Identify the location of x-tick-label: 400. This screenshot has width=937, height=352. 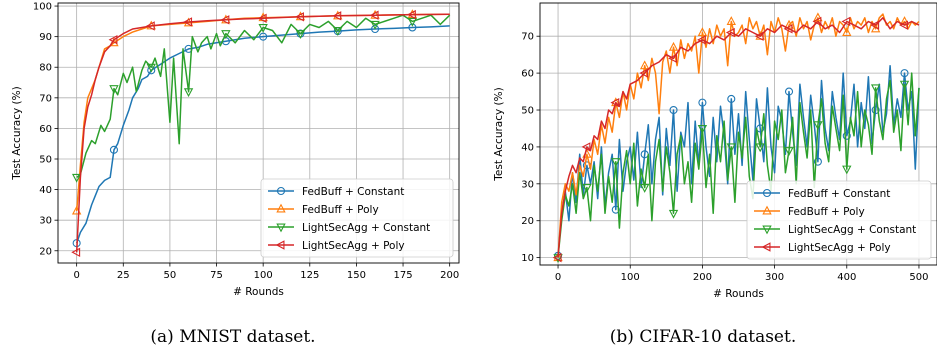
(846, 277).